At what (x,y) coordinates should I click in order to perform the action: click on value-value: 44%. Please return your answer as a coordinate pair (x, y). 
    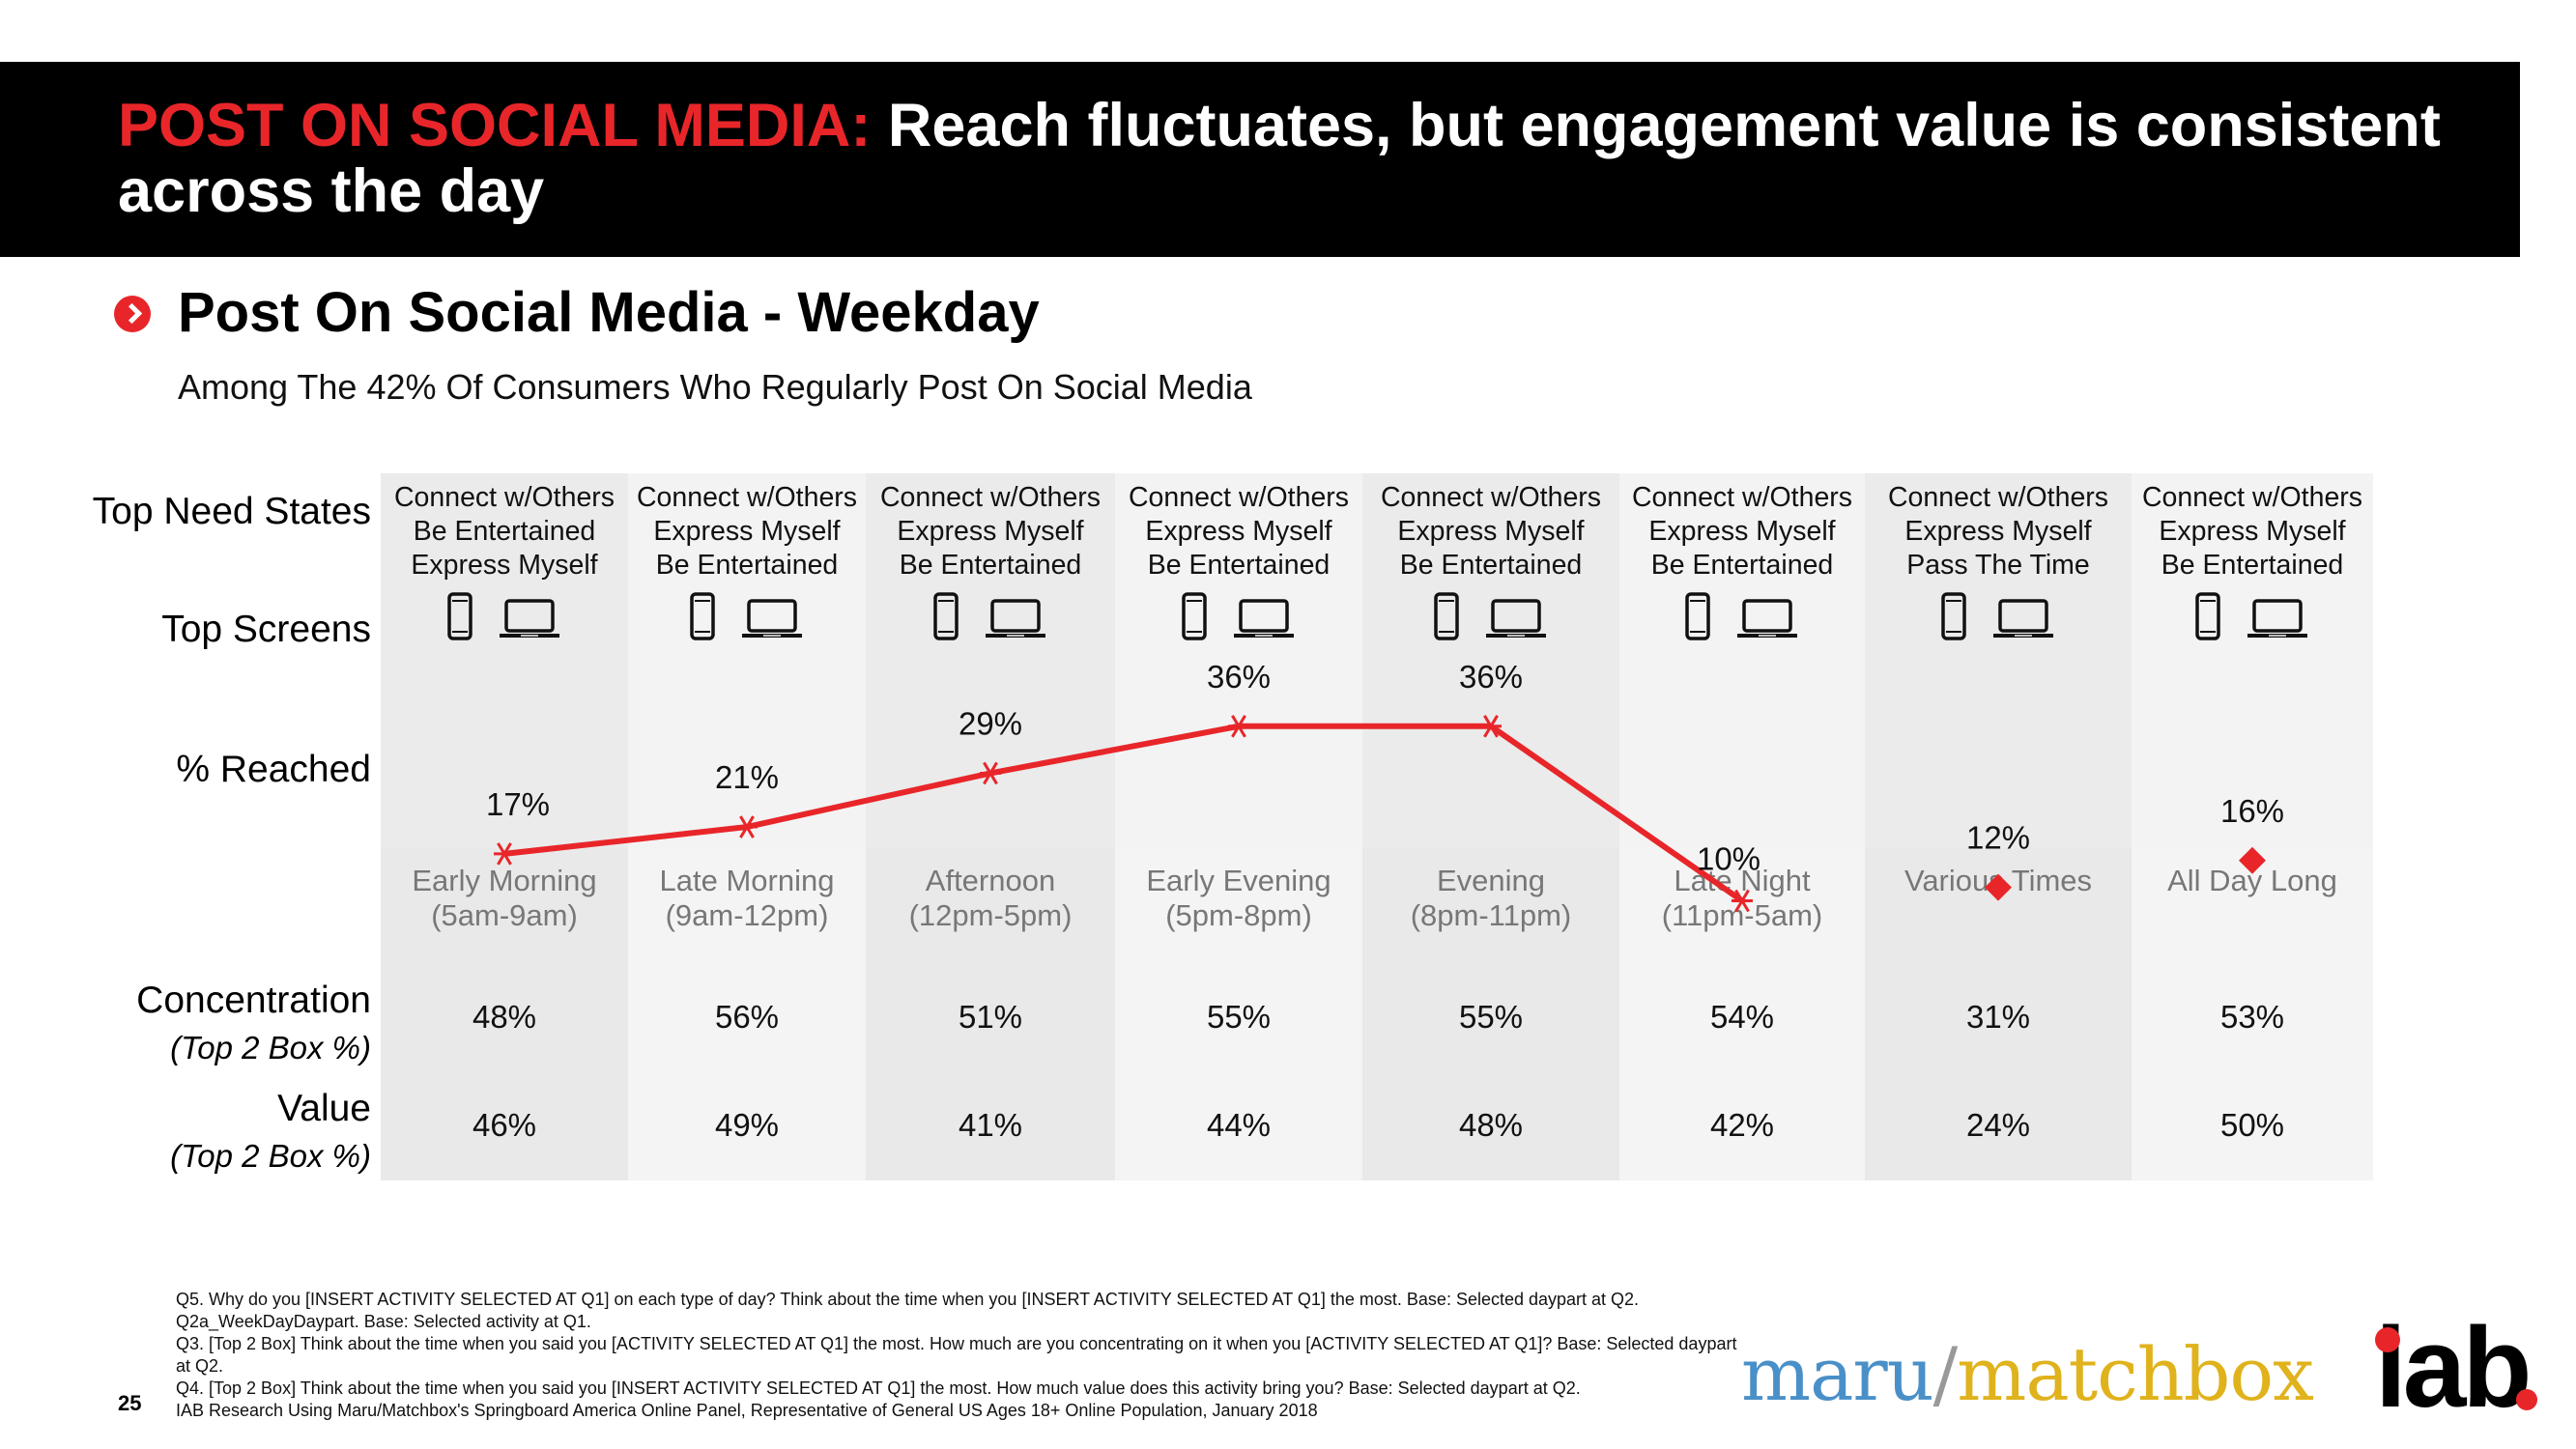
    Looking at the image, I should click on (1239, 1125).